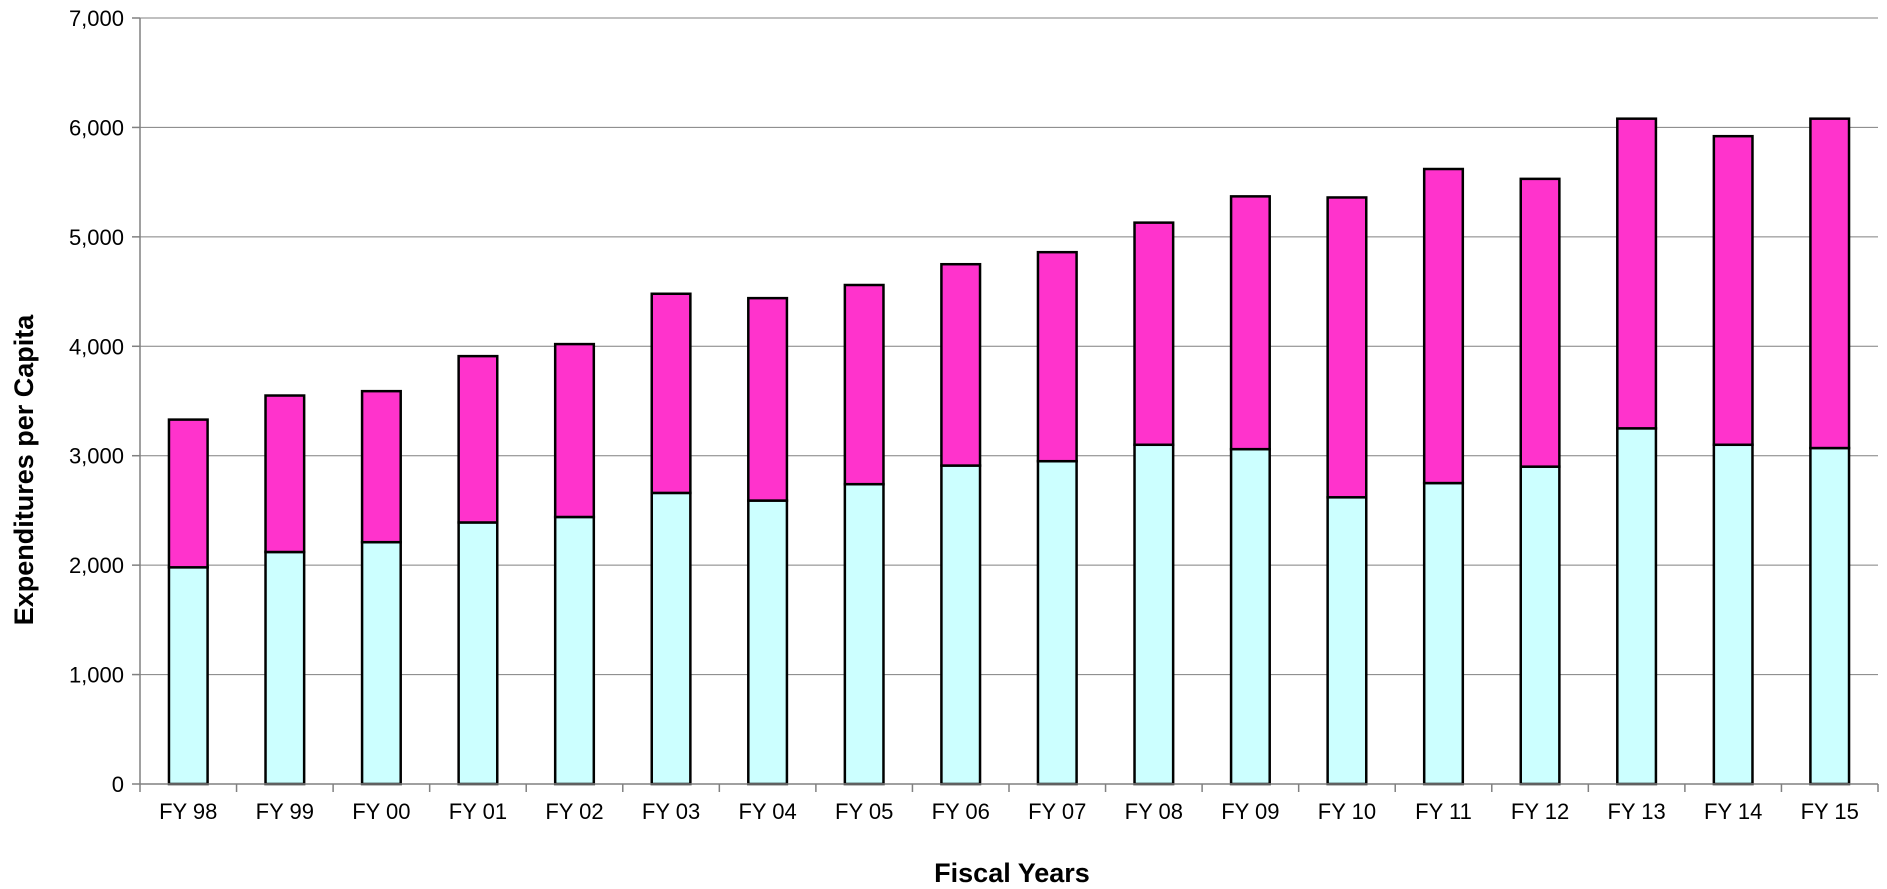 The width and height of the screenshot is (1887, 889). What do you see at coordinates (381, 811) in the screenshot?
I see `x-tick-label: FY 00` at bounding box center [381, 811].